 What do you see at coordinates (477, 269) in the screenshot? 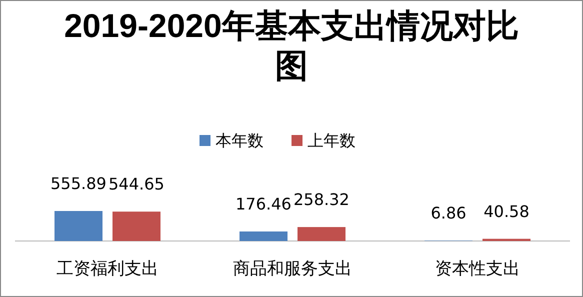
I see `x-tick-label: 资本性支出` at bounding box center [477, 269].